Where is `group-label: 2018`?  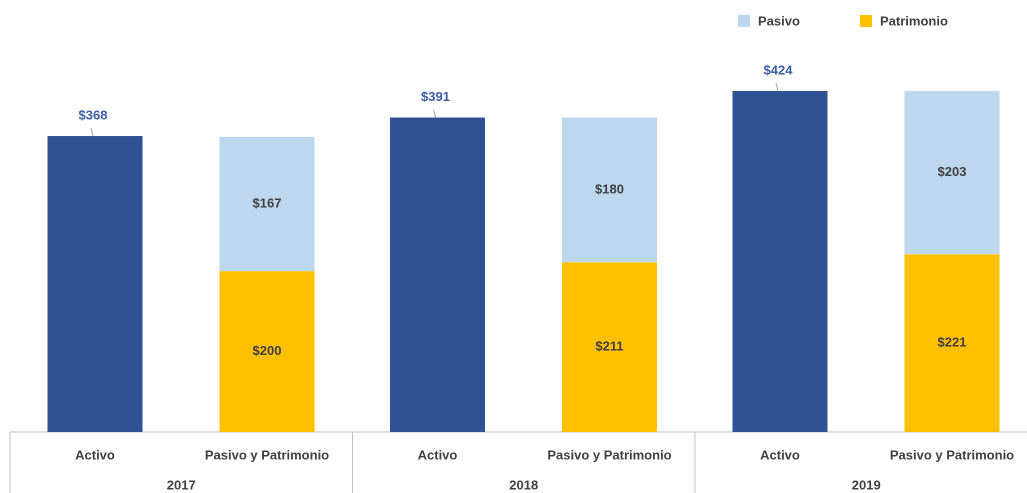
group-label: 2018 is located at coordinates (523, 484).